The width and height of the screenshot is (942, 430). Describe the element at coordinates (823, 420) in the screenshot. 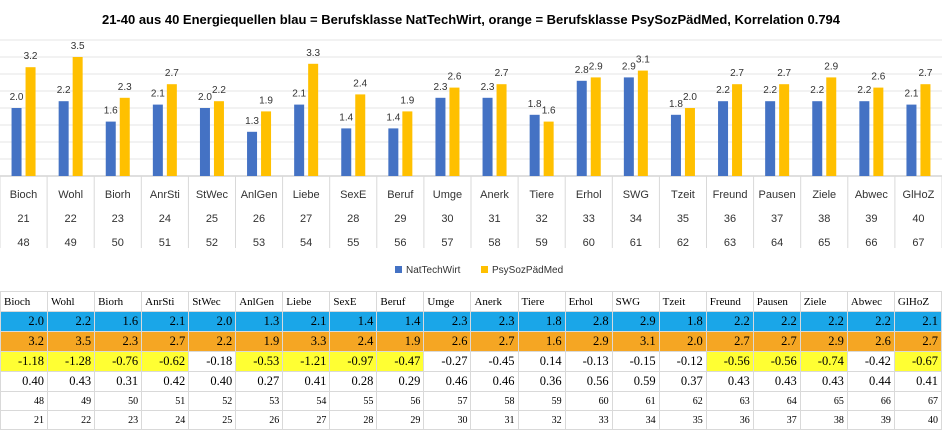

I see `table-cell: 38` at that location.